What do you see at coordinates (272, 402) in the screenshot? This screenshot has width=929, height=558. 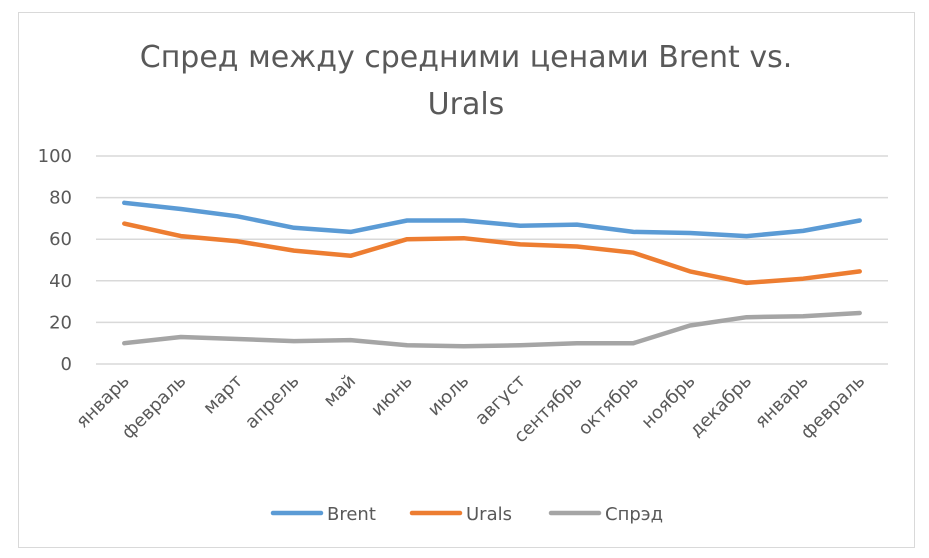 I see `x-tick-label: апрель` at bounding box center [272, 402].